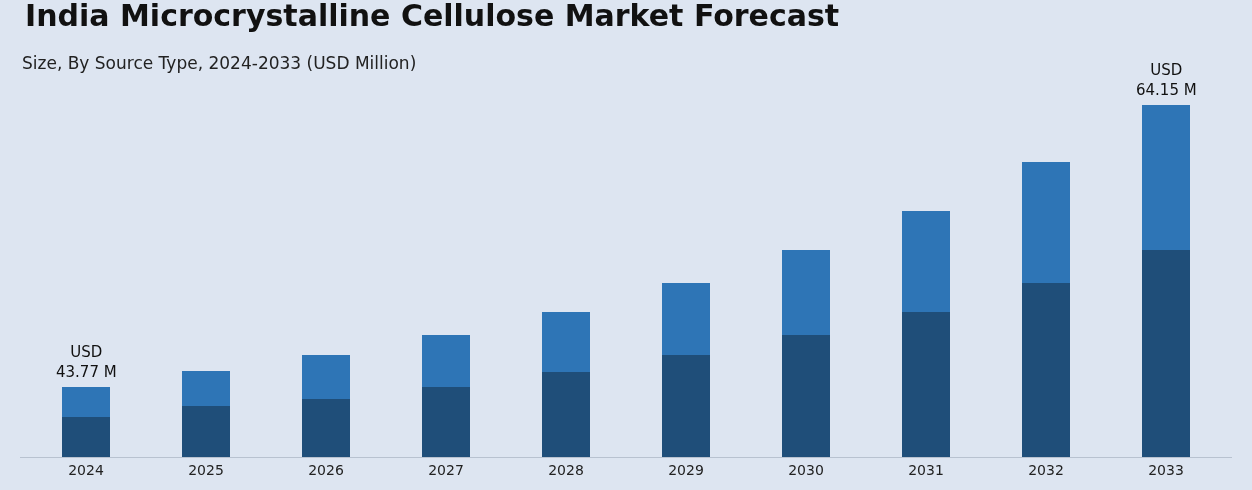 Image resolution: width=1252 pixels, height=490 pixels. What do you see at coordinates (219, 63) in the screenshot?
I see `chart-subtitle: Size, By Source Type, 2024-2033 (USD Million)` at bounding box center [219, 63].